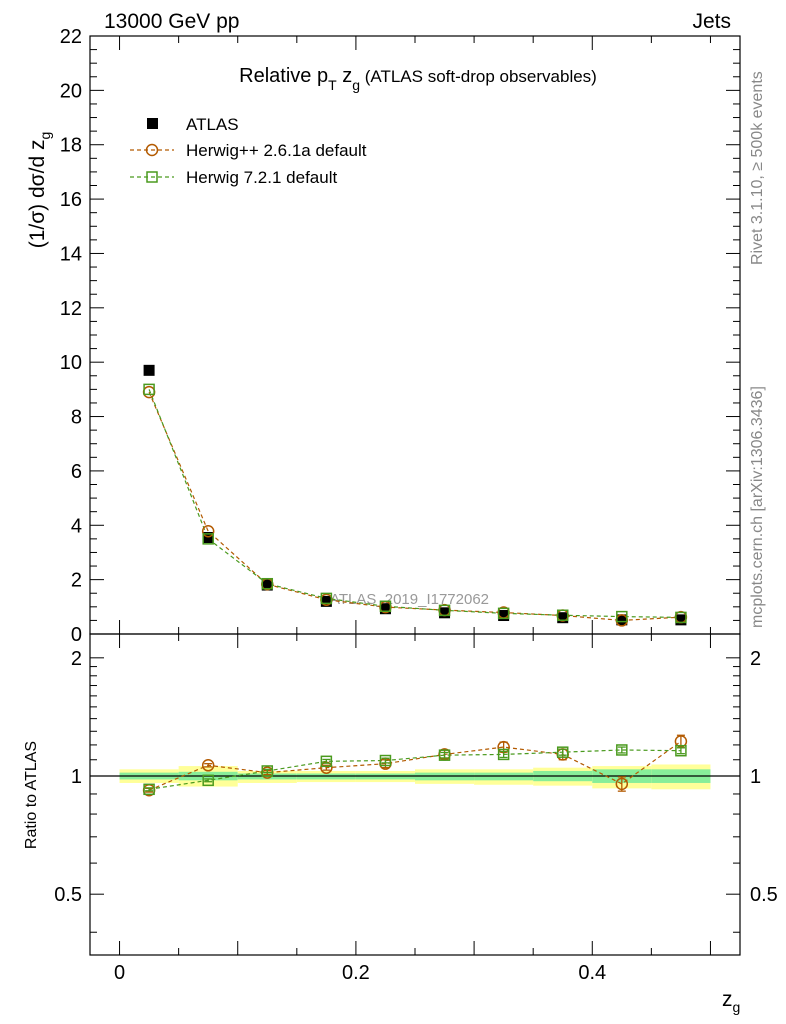  I want to click on ratio-ytick-label-right-0: 0.5, so click(764, 895).